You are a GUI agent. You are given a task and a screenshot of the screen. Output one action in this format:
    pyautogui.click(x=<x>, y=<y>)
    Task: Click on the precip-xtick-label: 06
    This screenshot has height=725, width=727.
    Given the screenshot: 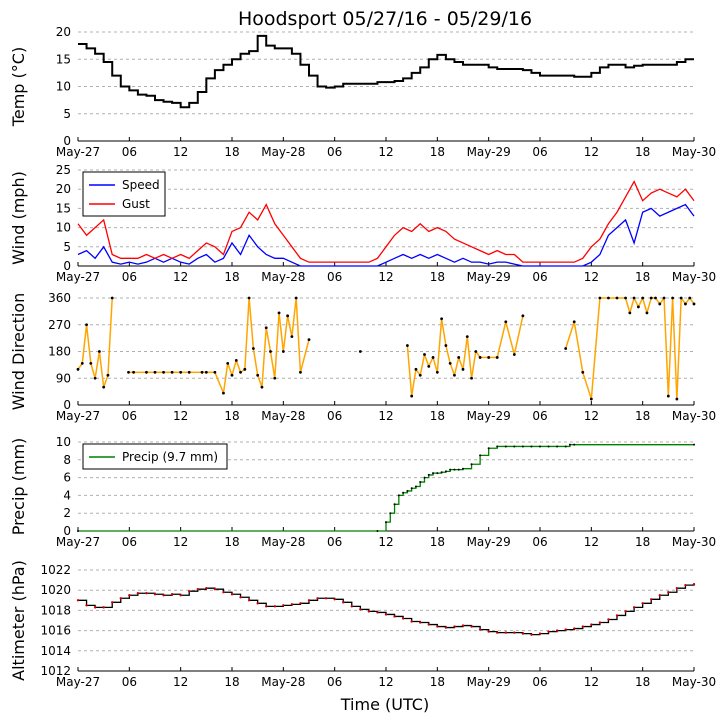 What is the action you would take?
    pyautogui.click(x=539, y=542)
    